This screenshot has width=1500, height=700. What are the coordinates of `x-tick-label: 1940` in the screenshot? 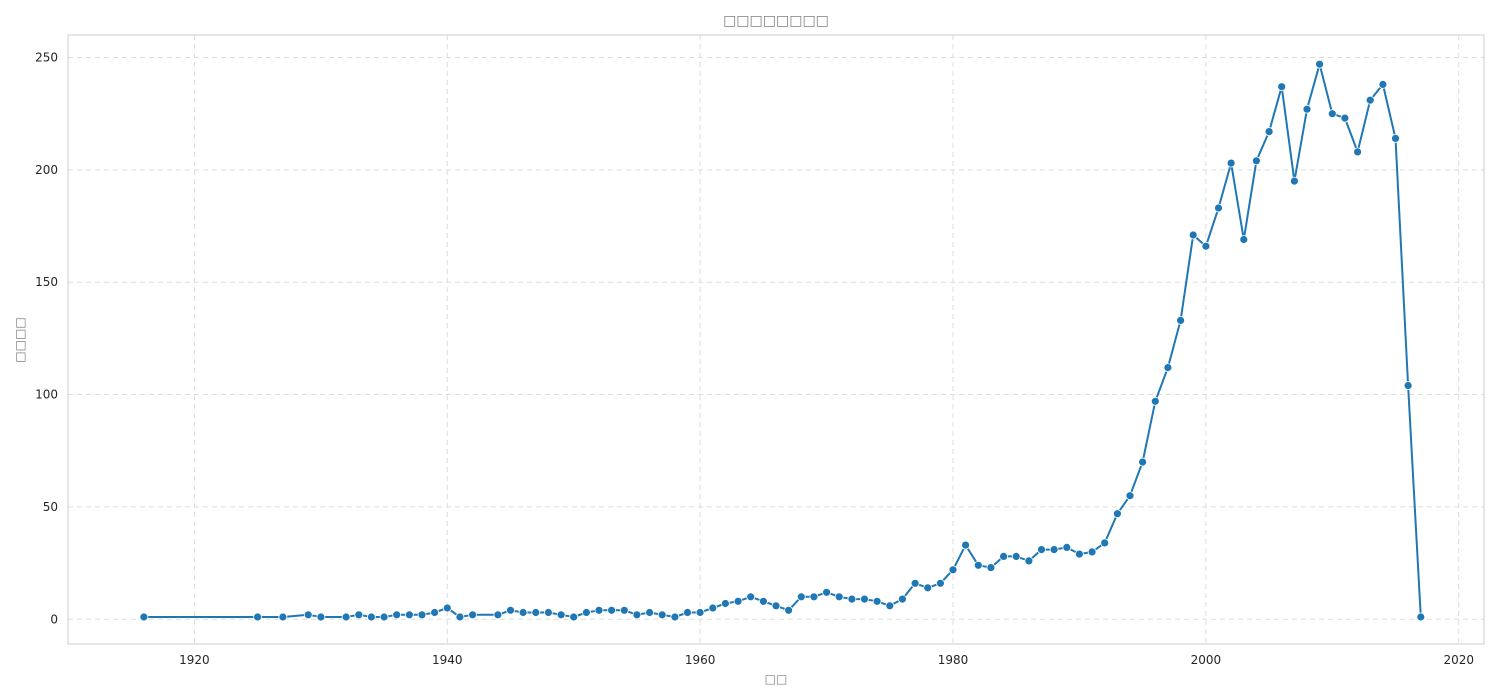 It's located at (447, 660).